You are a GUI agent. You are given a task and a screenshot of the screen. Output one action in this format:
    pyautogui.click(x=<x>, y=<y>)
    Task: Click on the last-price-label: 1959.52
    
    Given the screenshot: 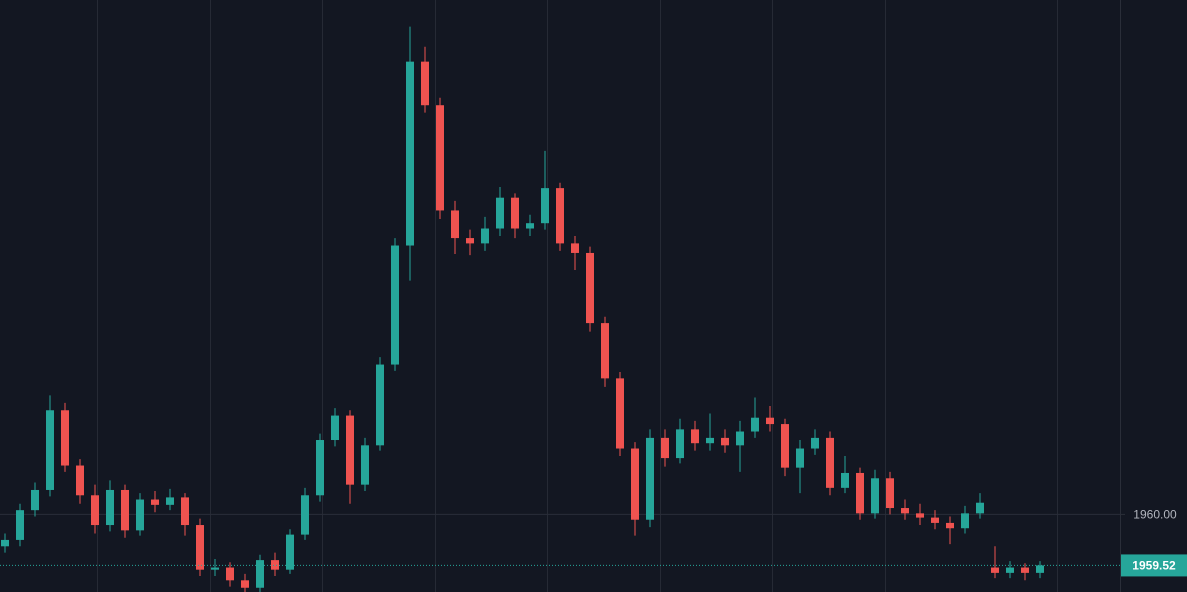 What is the action you would take?
    pyautogui.click(x=1154, y=566)
    